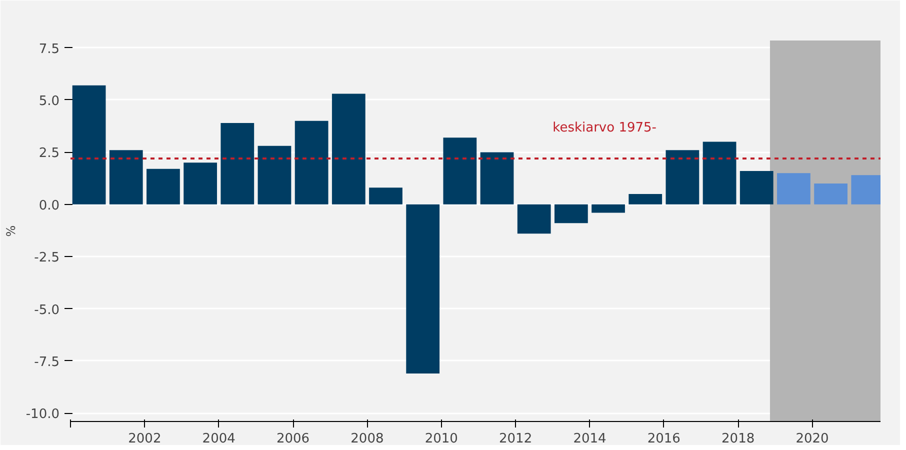 This screenshot has height=450, width=906. I want to click on x-tick-label: 2002, so click(145, 439).